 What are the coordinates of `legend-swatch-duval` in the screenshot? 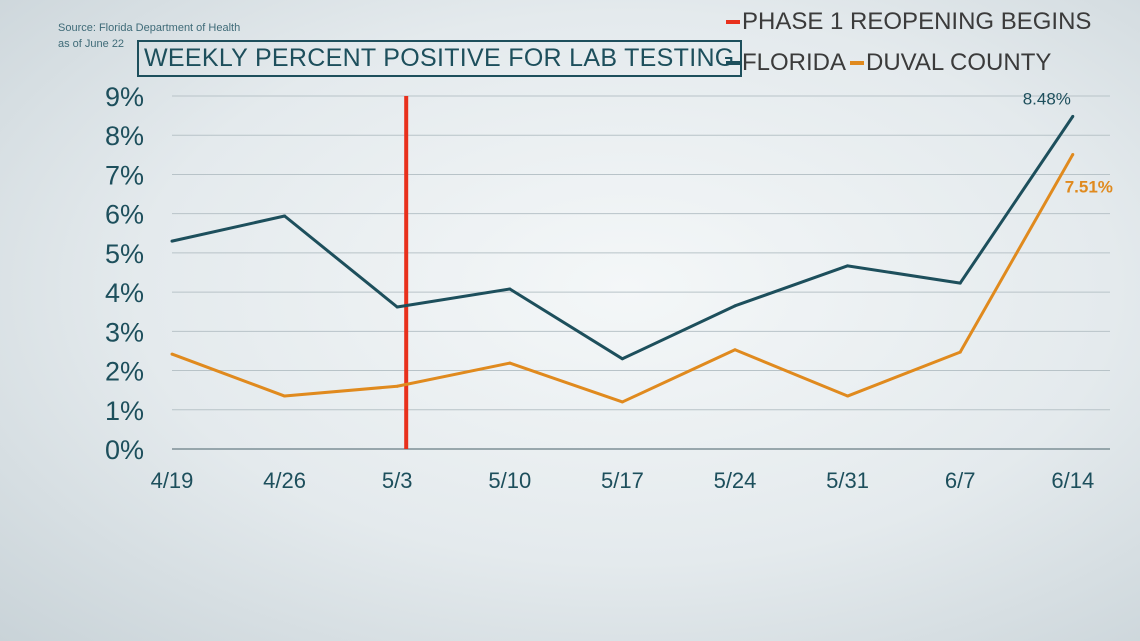 It's located at (857, 63).